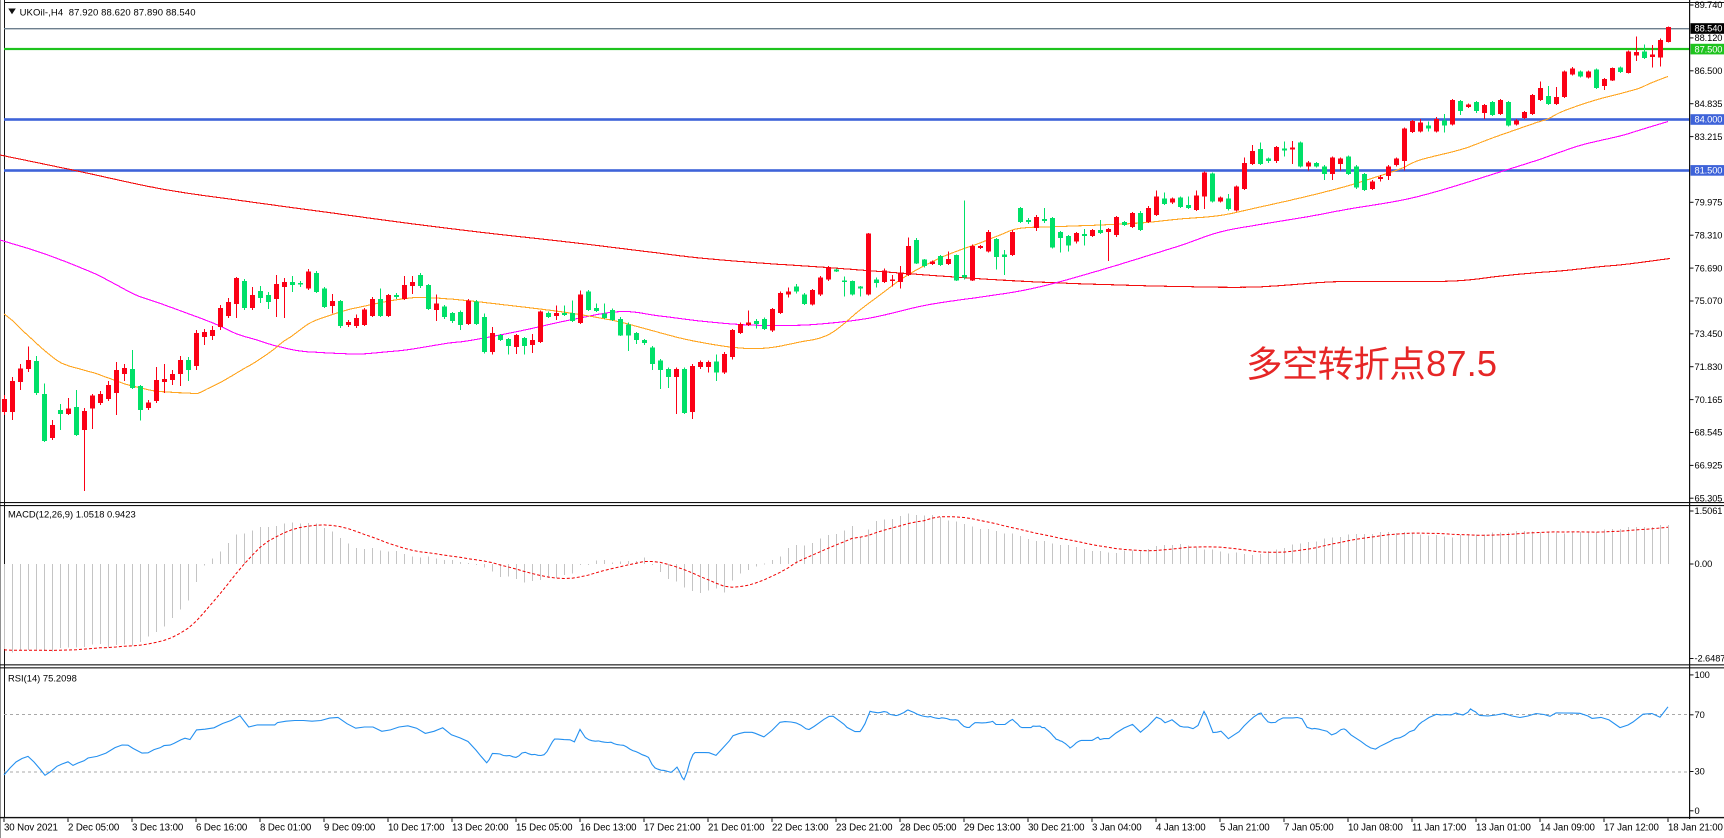  What do you see at coordinates (1709, 137) in the screenshot?
I see `svg-text: 83.215` at bounding box center [1709, 137].